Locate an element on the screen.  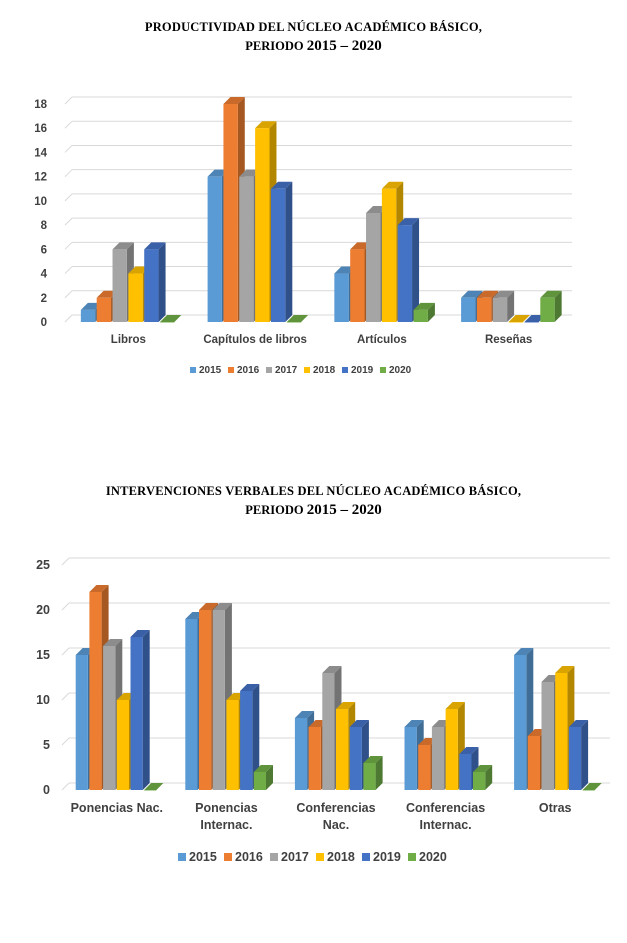
chart1-ytick-label: 10 is located at coordinates (40, 202).